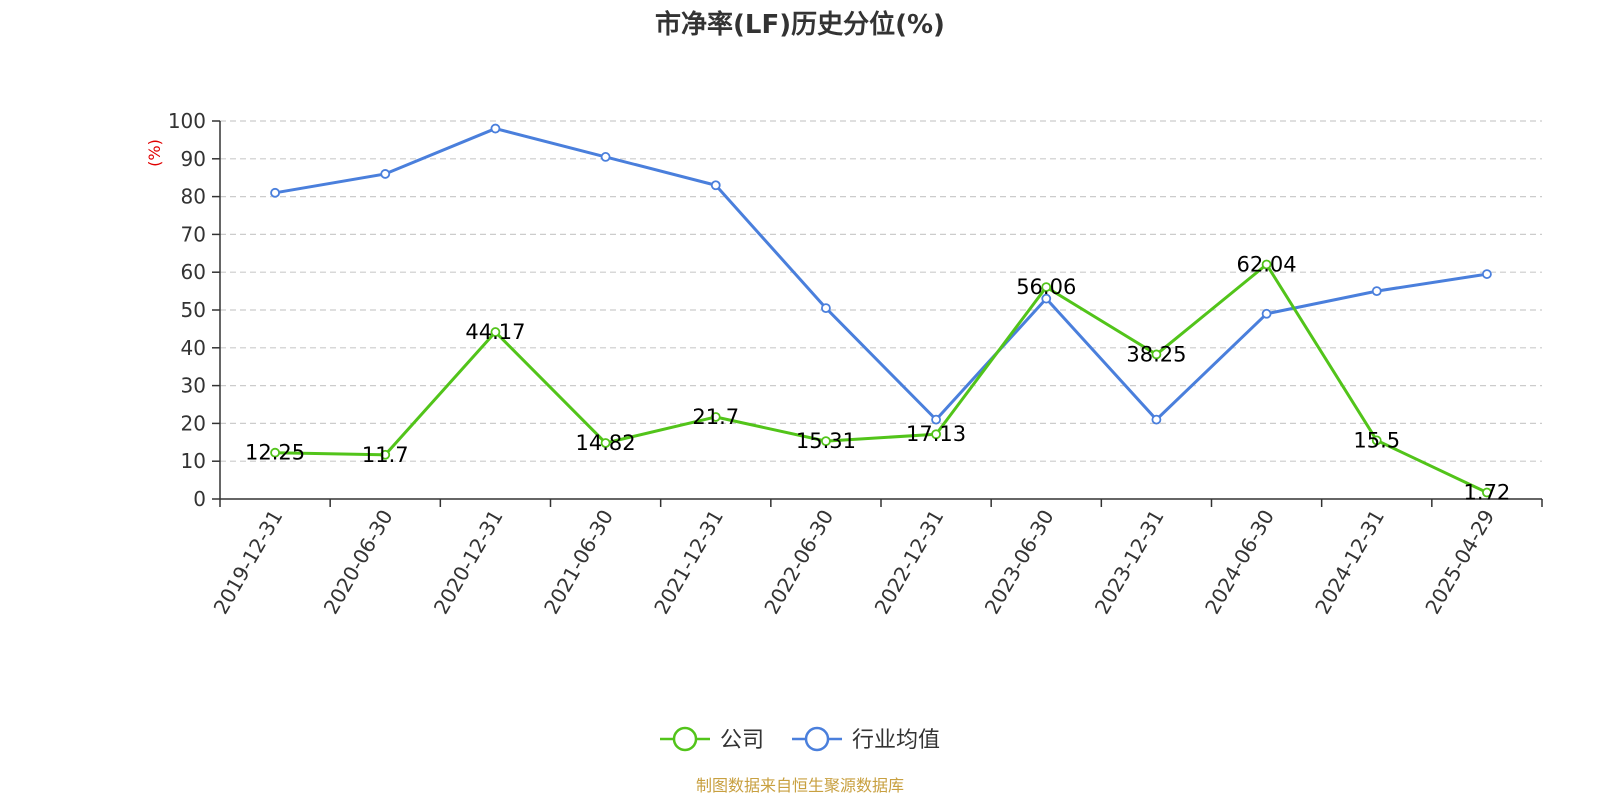 The width and height of the screenshot is (1600, 800). What do you see at coordinates (193, 461) in the screenshot?
I see `y-tick-label: 10` at bounding box center [193, 461].